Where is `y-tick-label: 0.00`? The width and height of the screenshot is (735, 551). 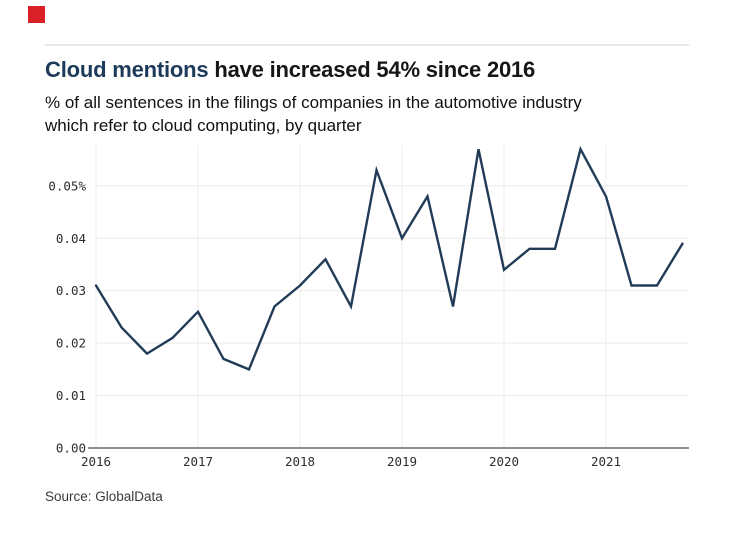 y-tick-label: 0.00 is located at coordinates (71, 448).